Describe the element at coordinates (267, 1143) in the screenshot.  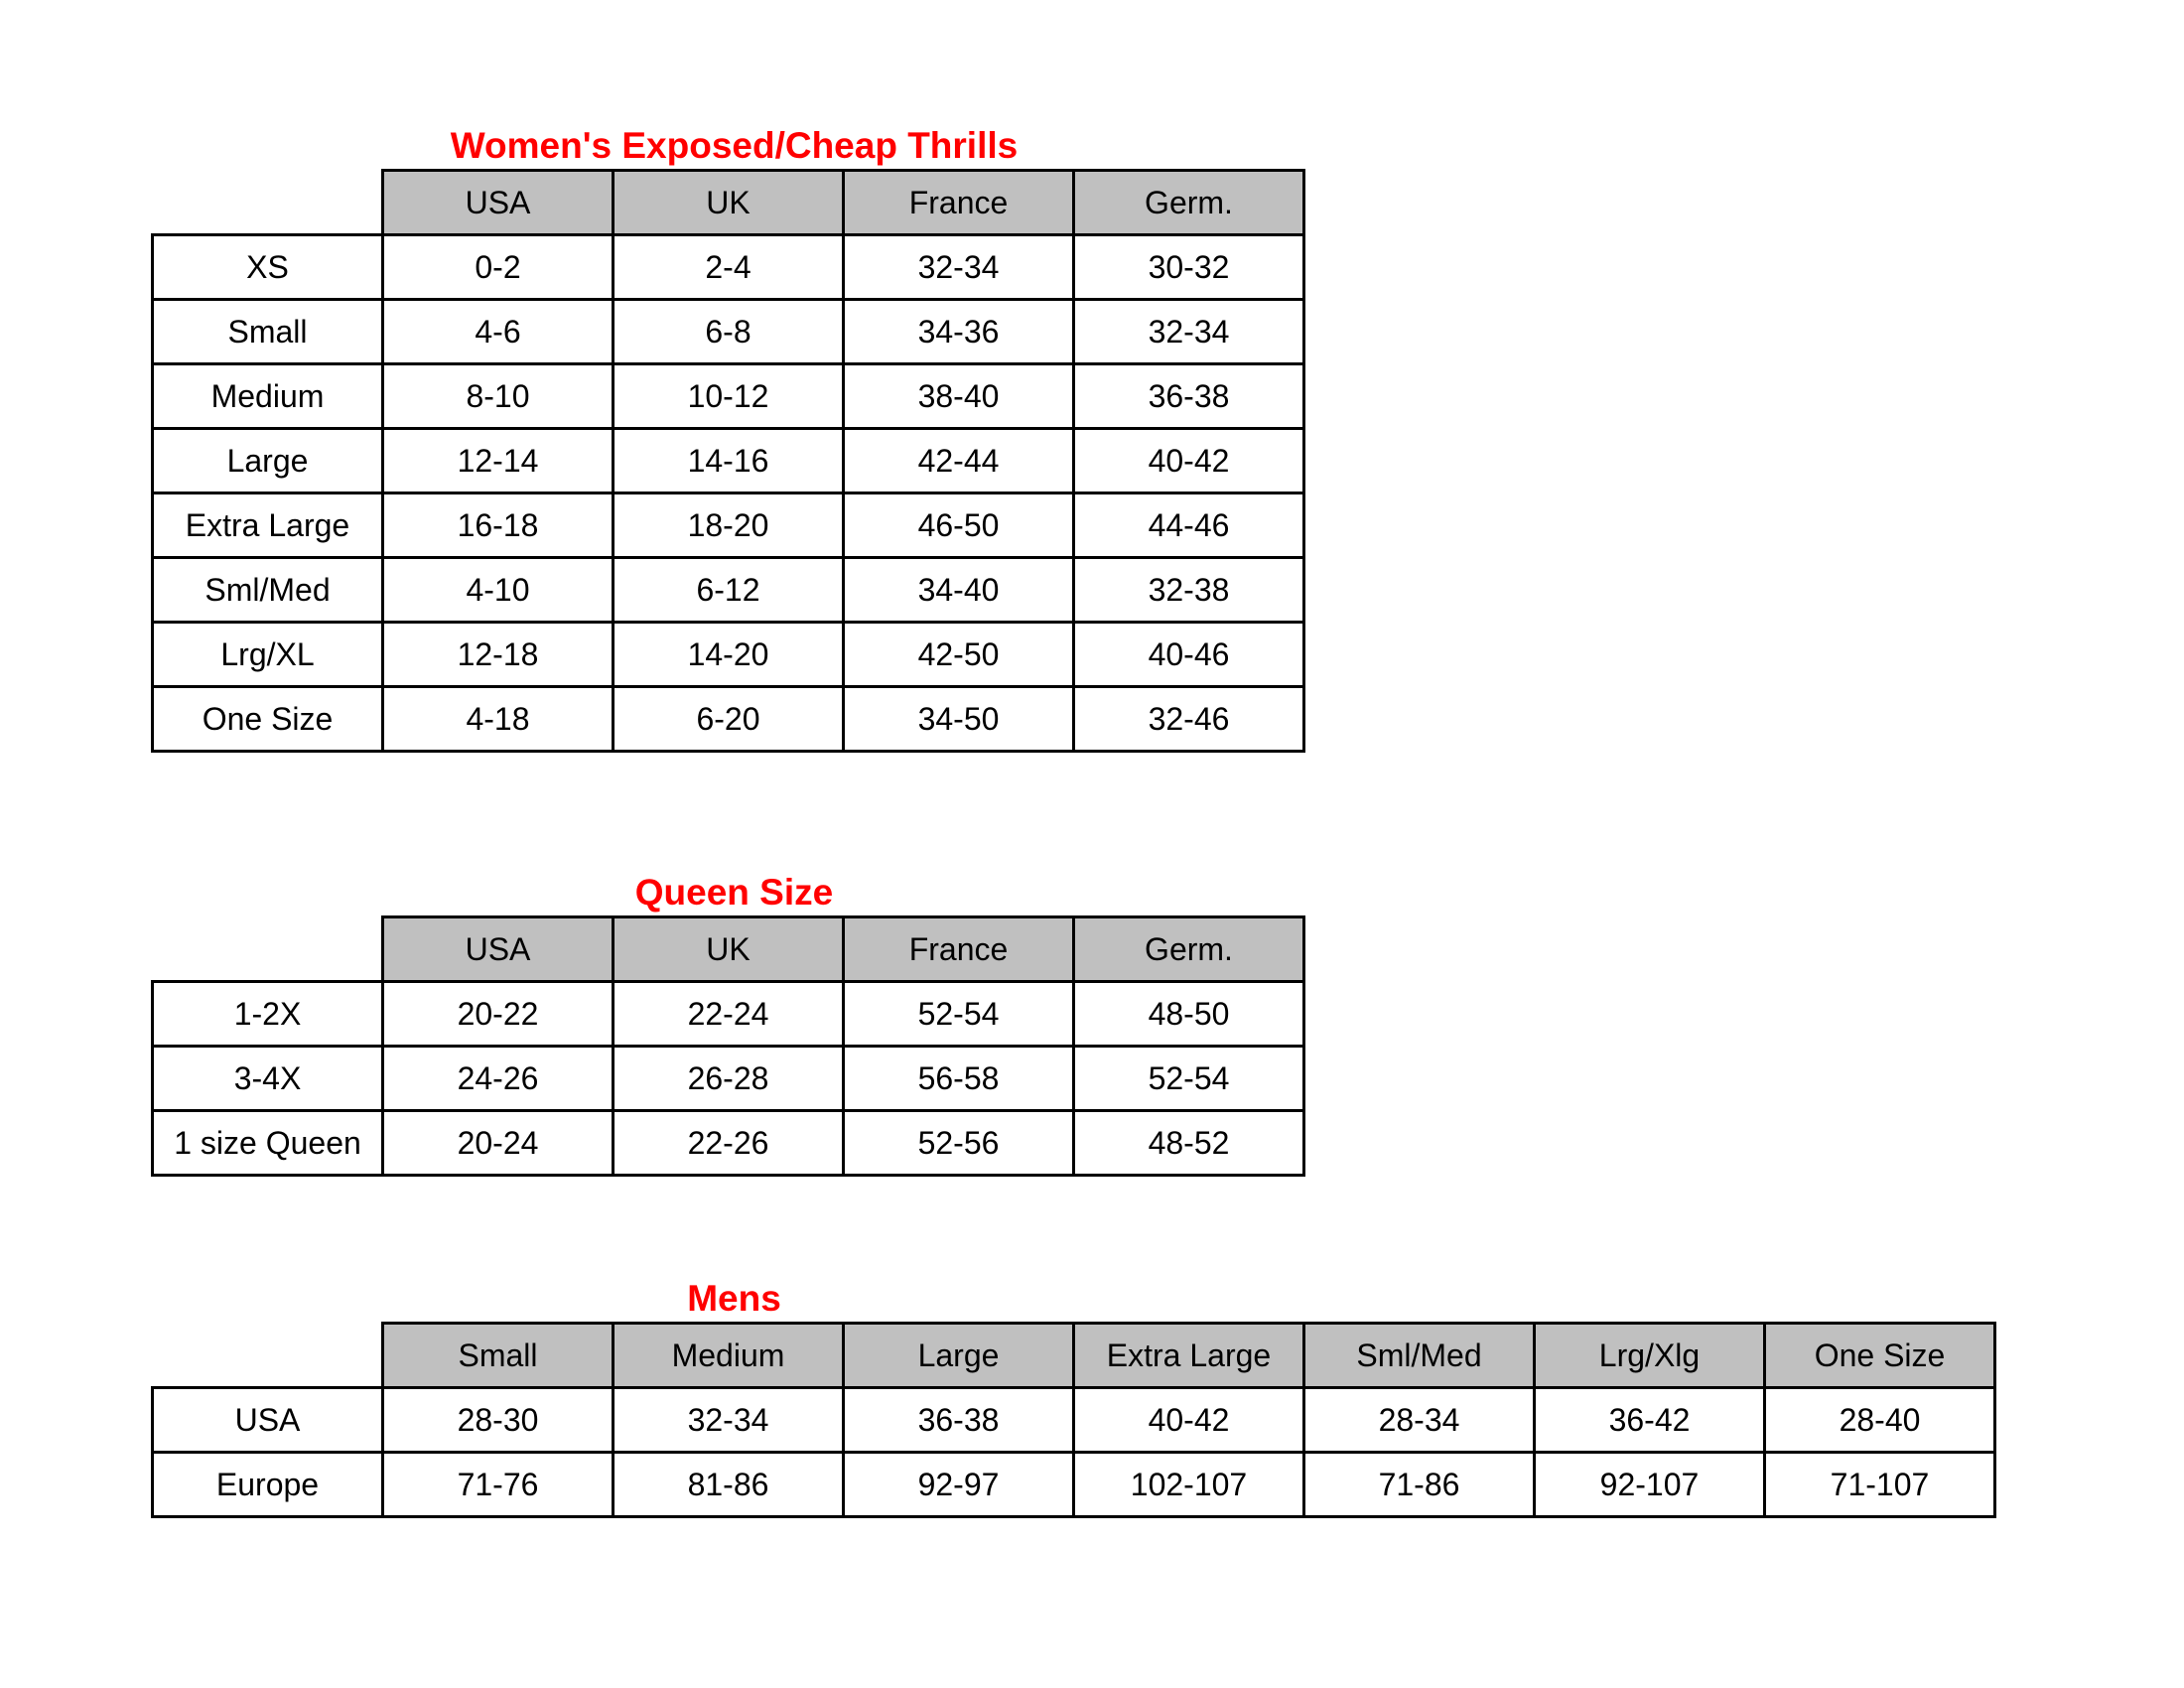
I see `row-label: 1 size Queen` at that location.